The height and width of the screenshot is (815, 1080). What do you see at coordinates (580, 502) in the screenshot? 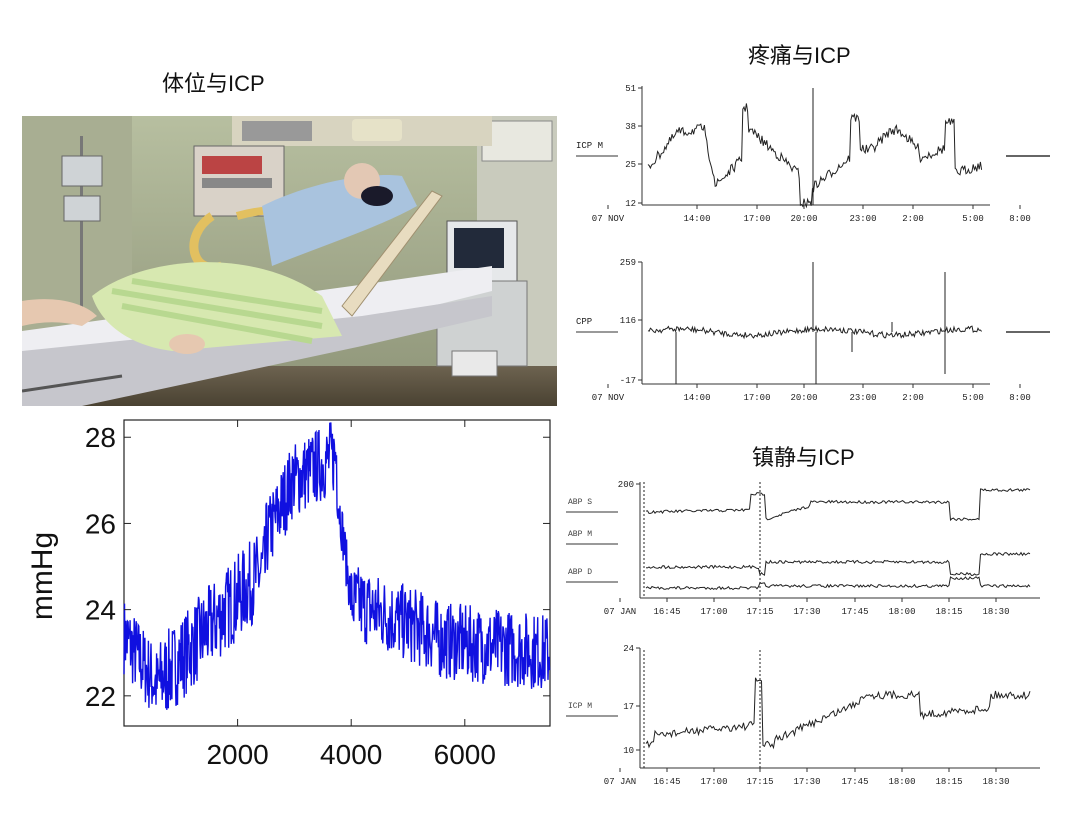
I see `series-label: ABP S` at bounding box center [580, 502].